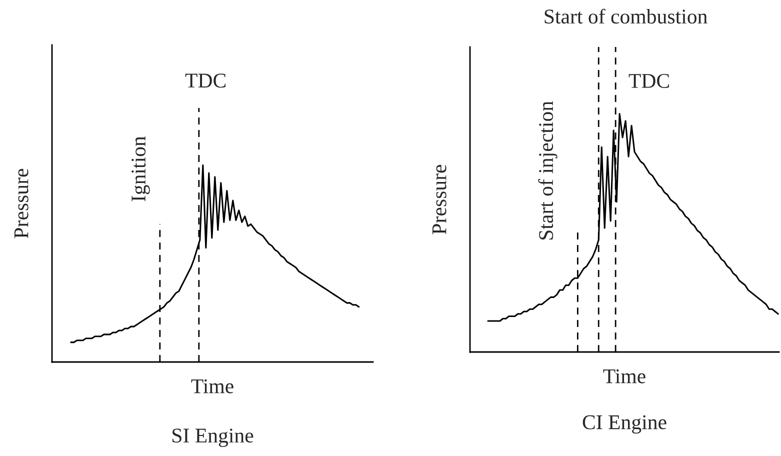 This screenshot has width=781, height=456. I want to click on text: CI Engine, so click(624, 424).